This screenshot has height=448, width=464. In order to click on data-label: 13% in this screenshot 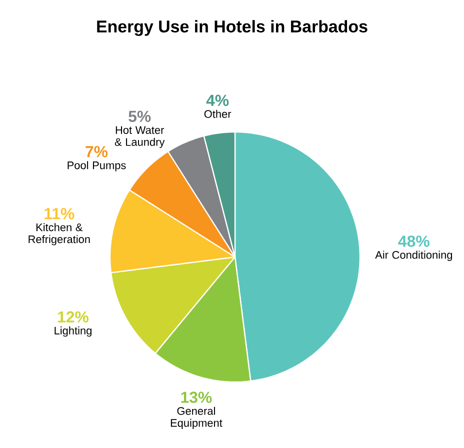, I will do `click(196, 397)`.